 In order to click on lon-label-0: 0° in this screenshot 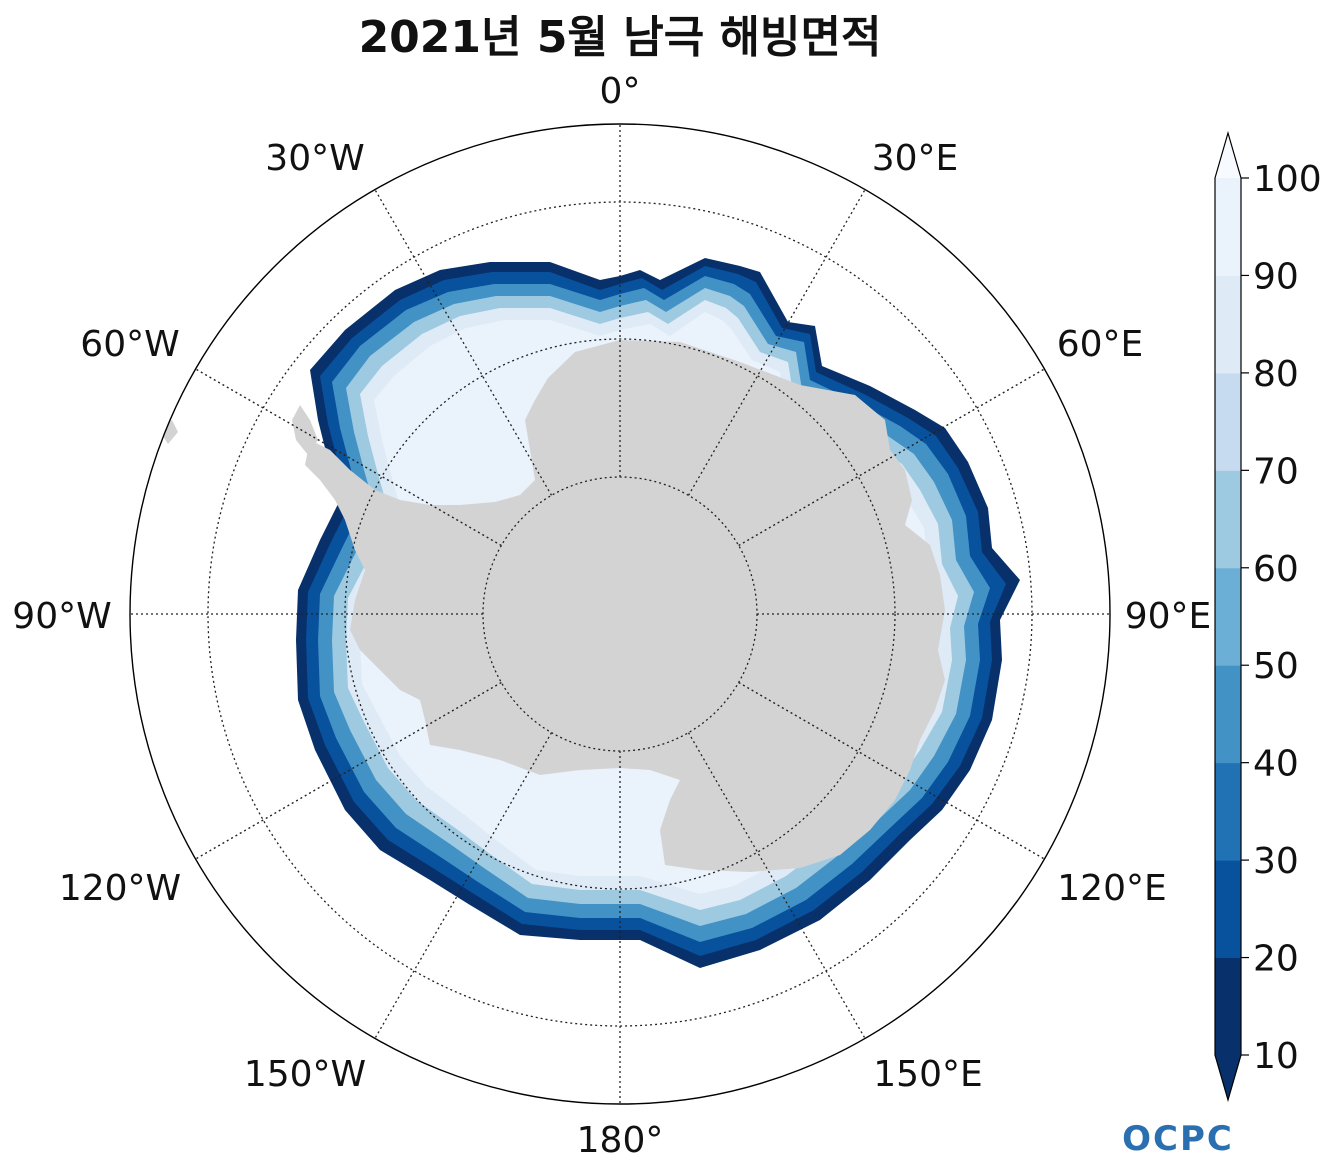, I will do `click(620, 91)`.